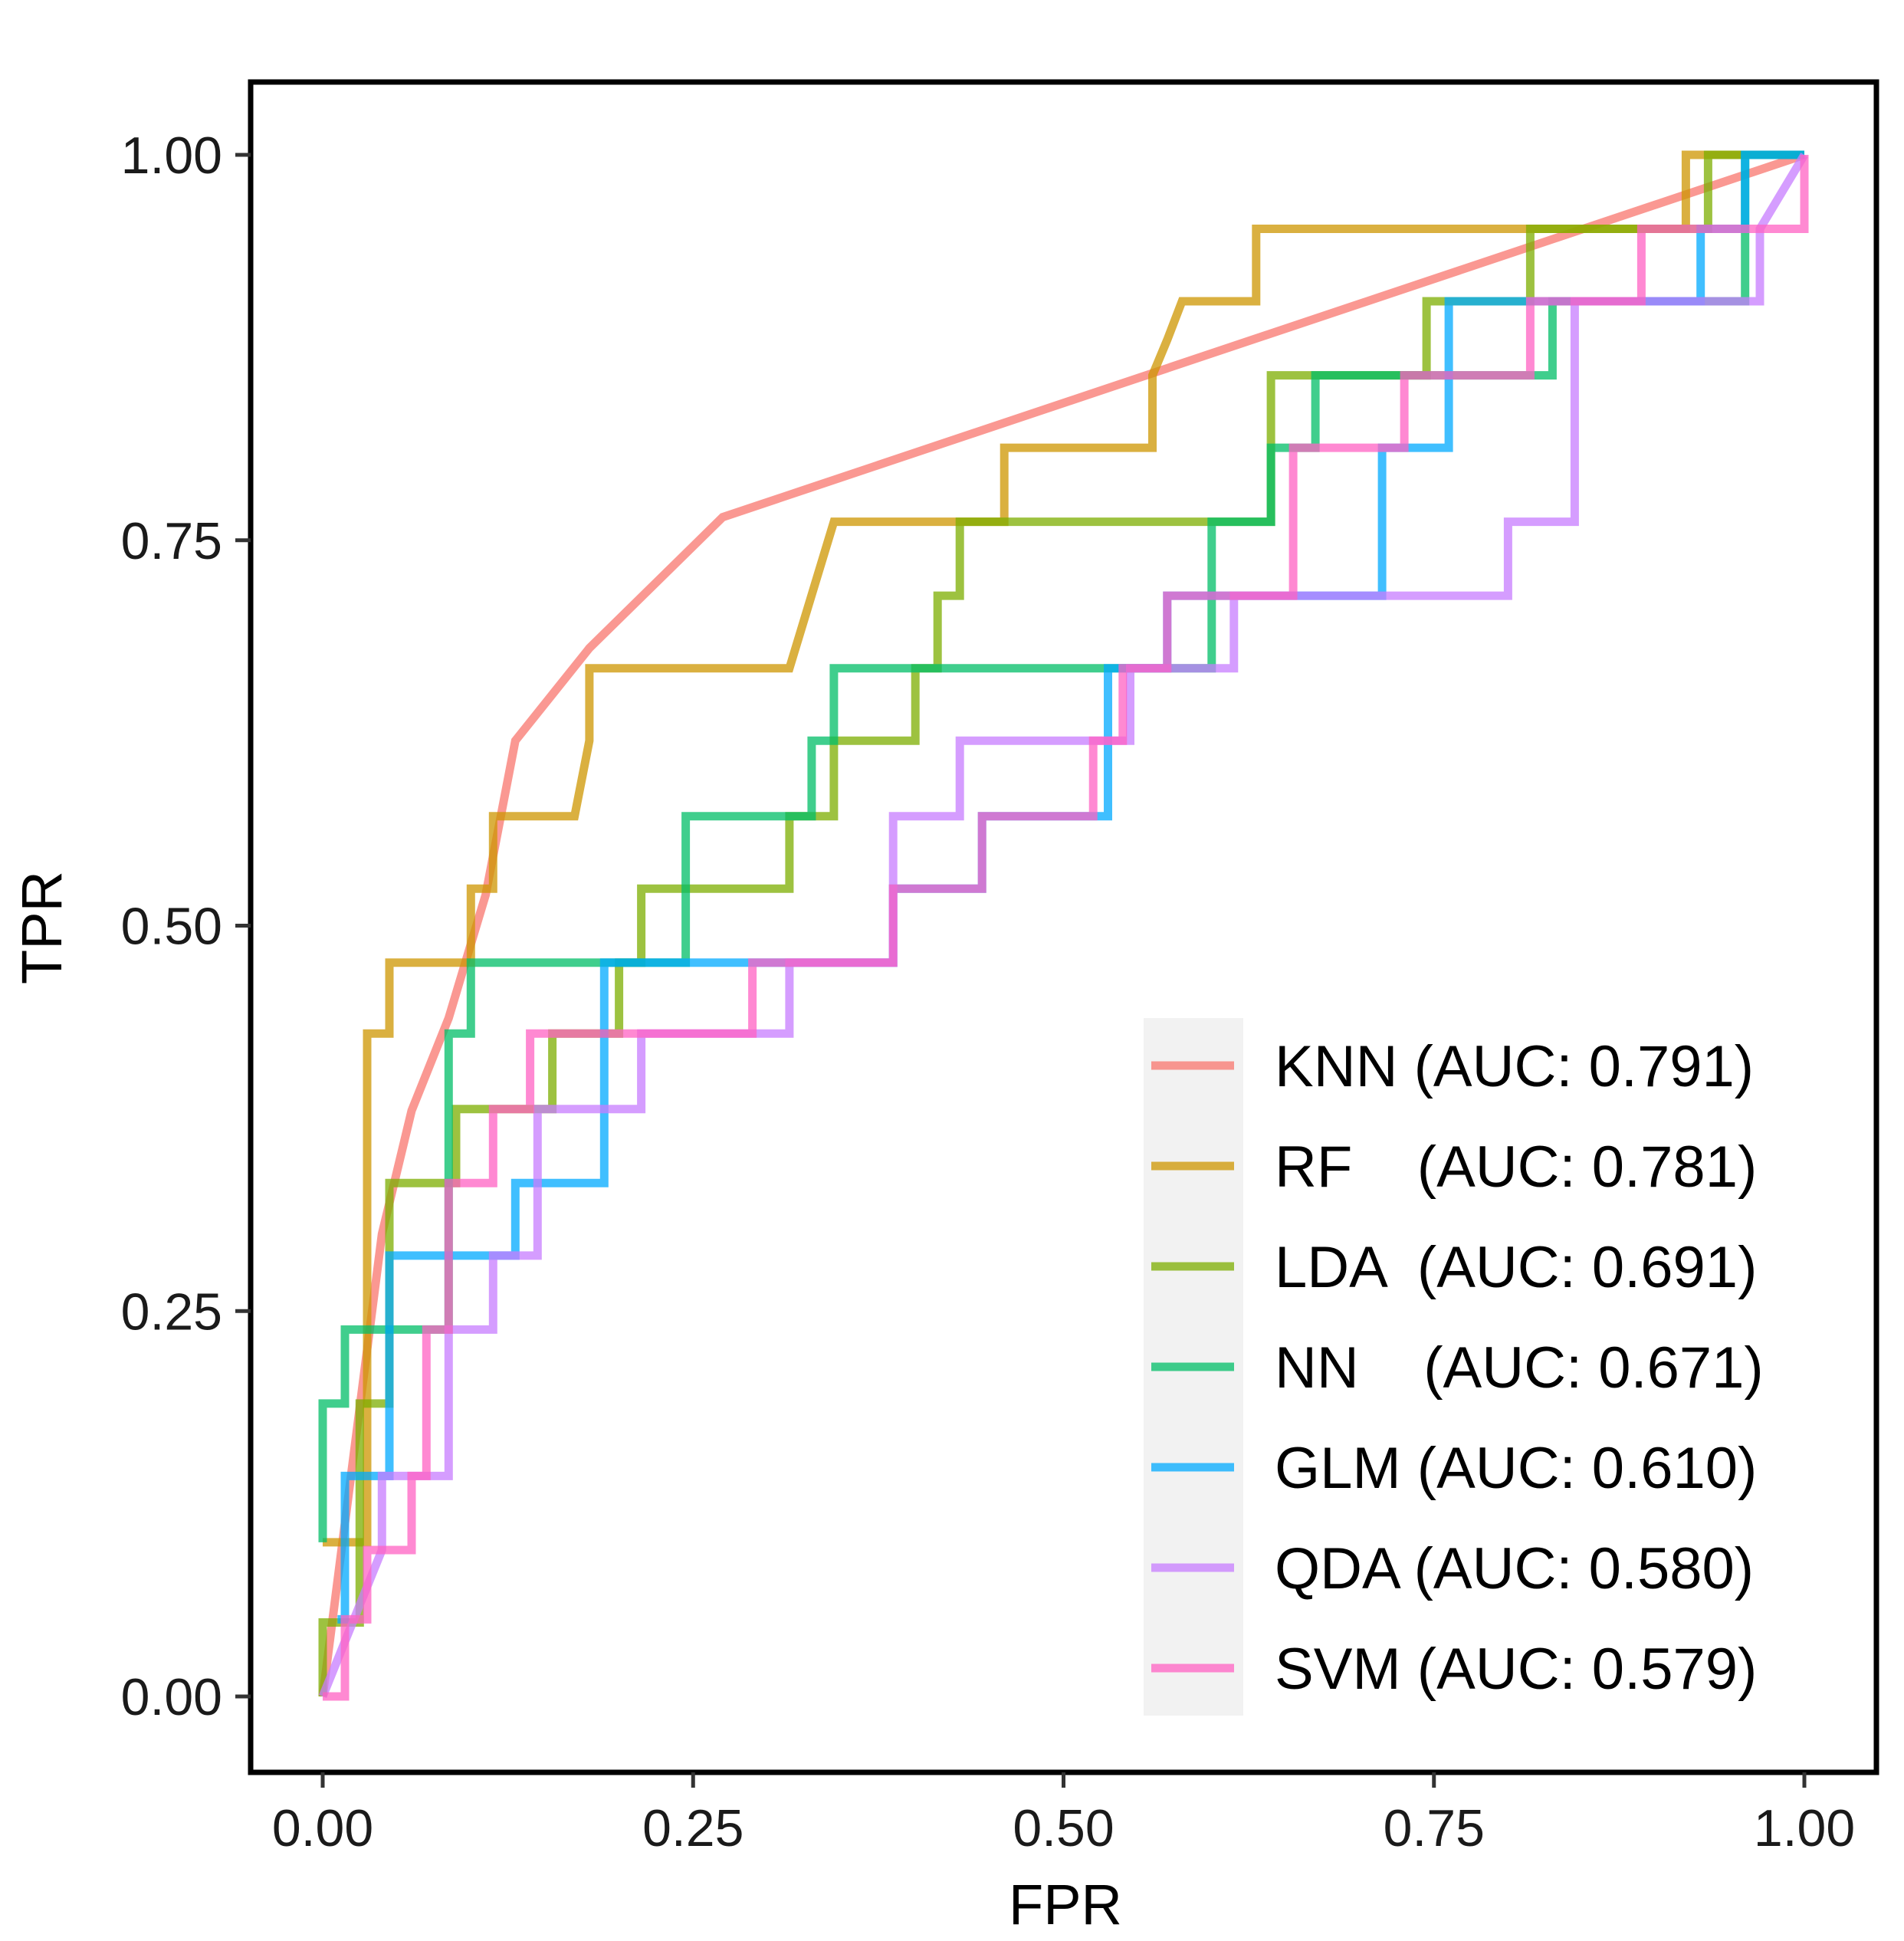  Describe the element at coordinates (1519, 1368) in the screenshot. I see `legend-label-nn: NN (AUC: 0.671)` at that location.